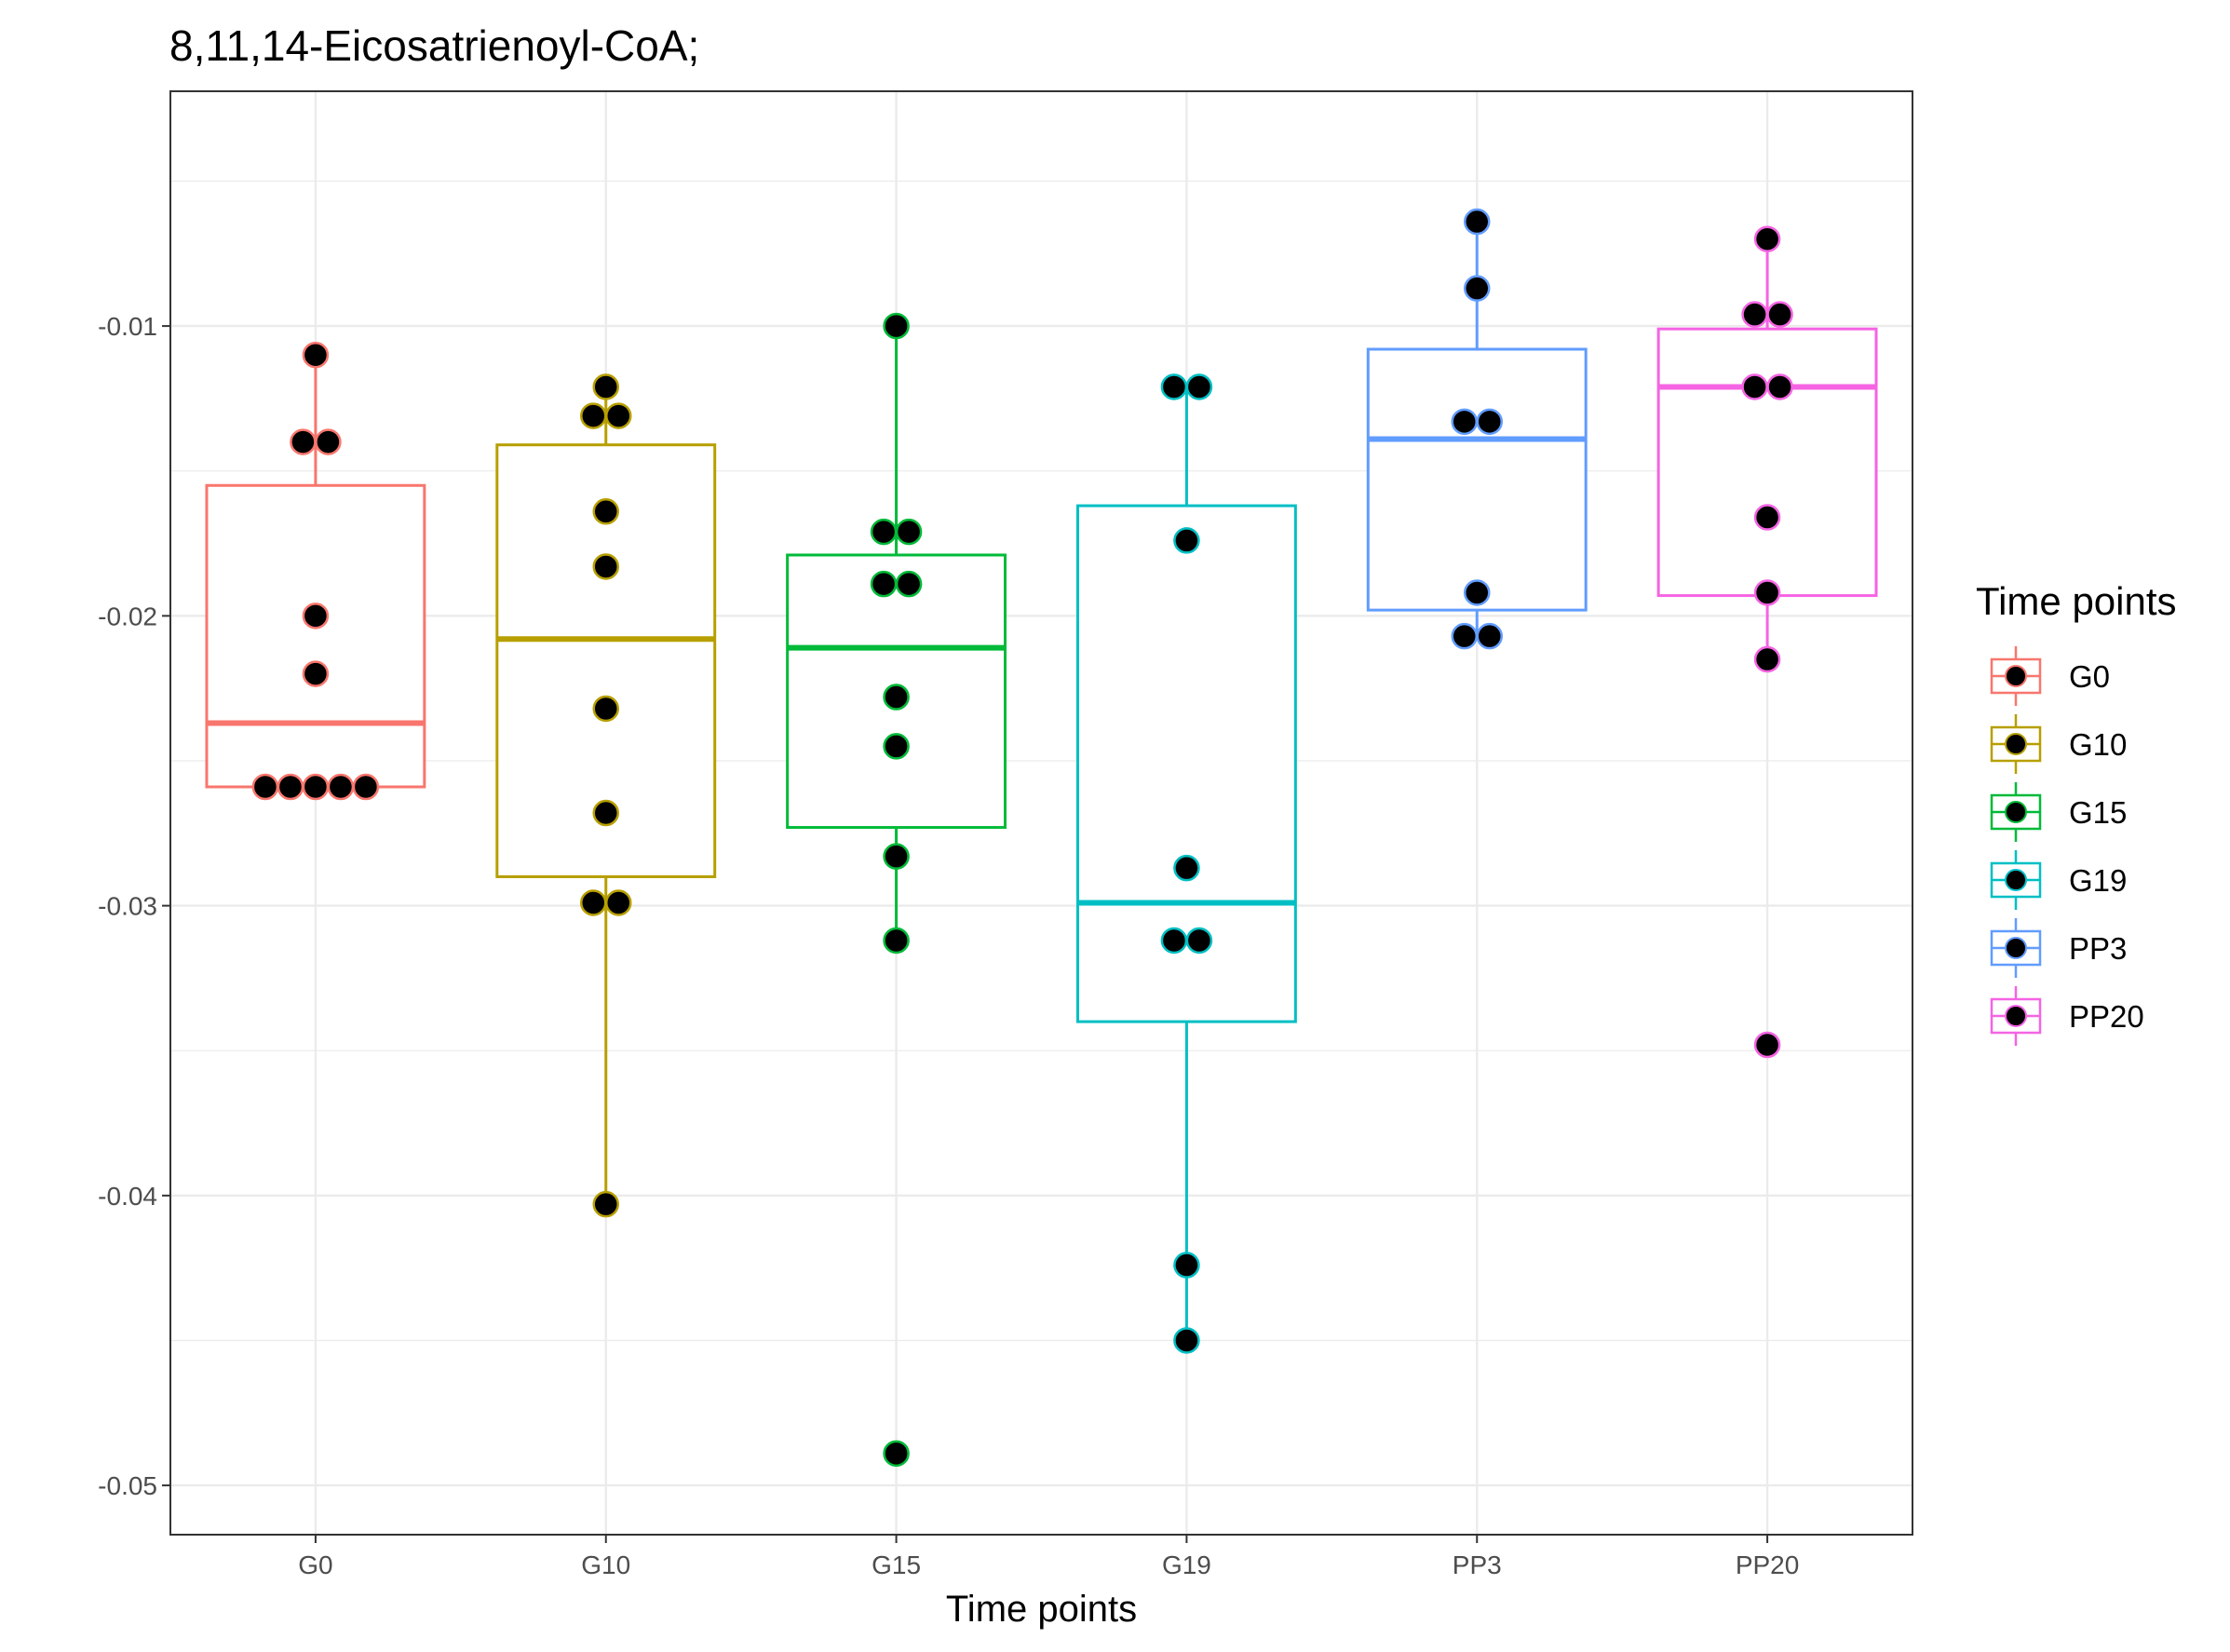 This screenshot has width=2230, height=1652. I want to click on x-tick-label: PP20, so click(1768, 1564).